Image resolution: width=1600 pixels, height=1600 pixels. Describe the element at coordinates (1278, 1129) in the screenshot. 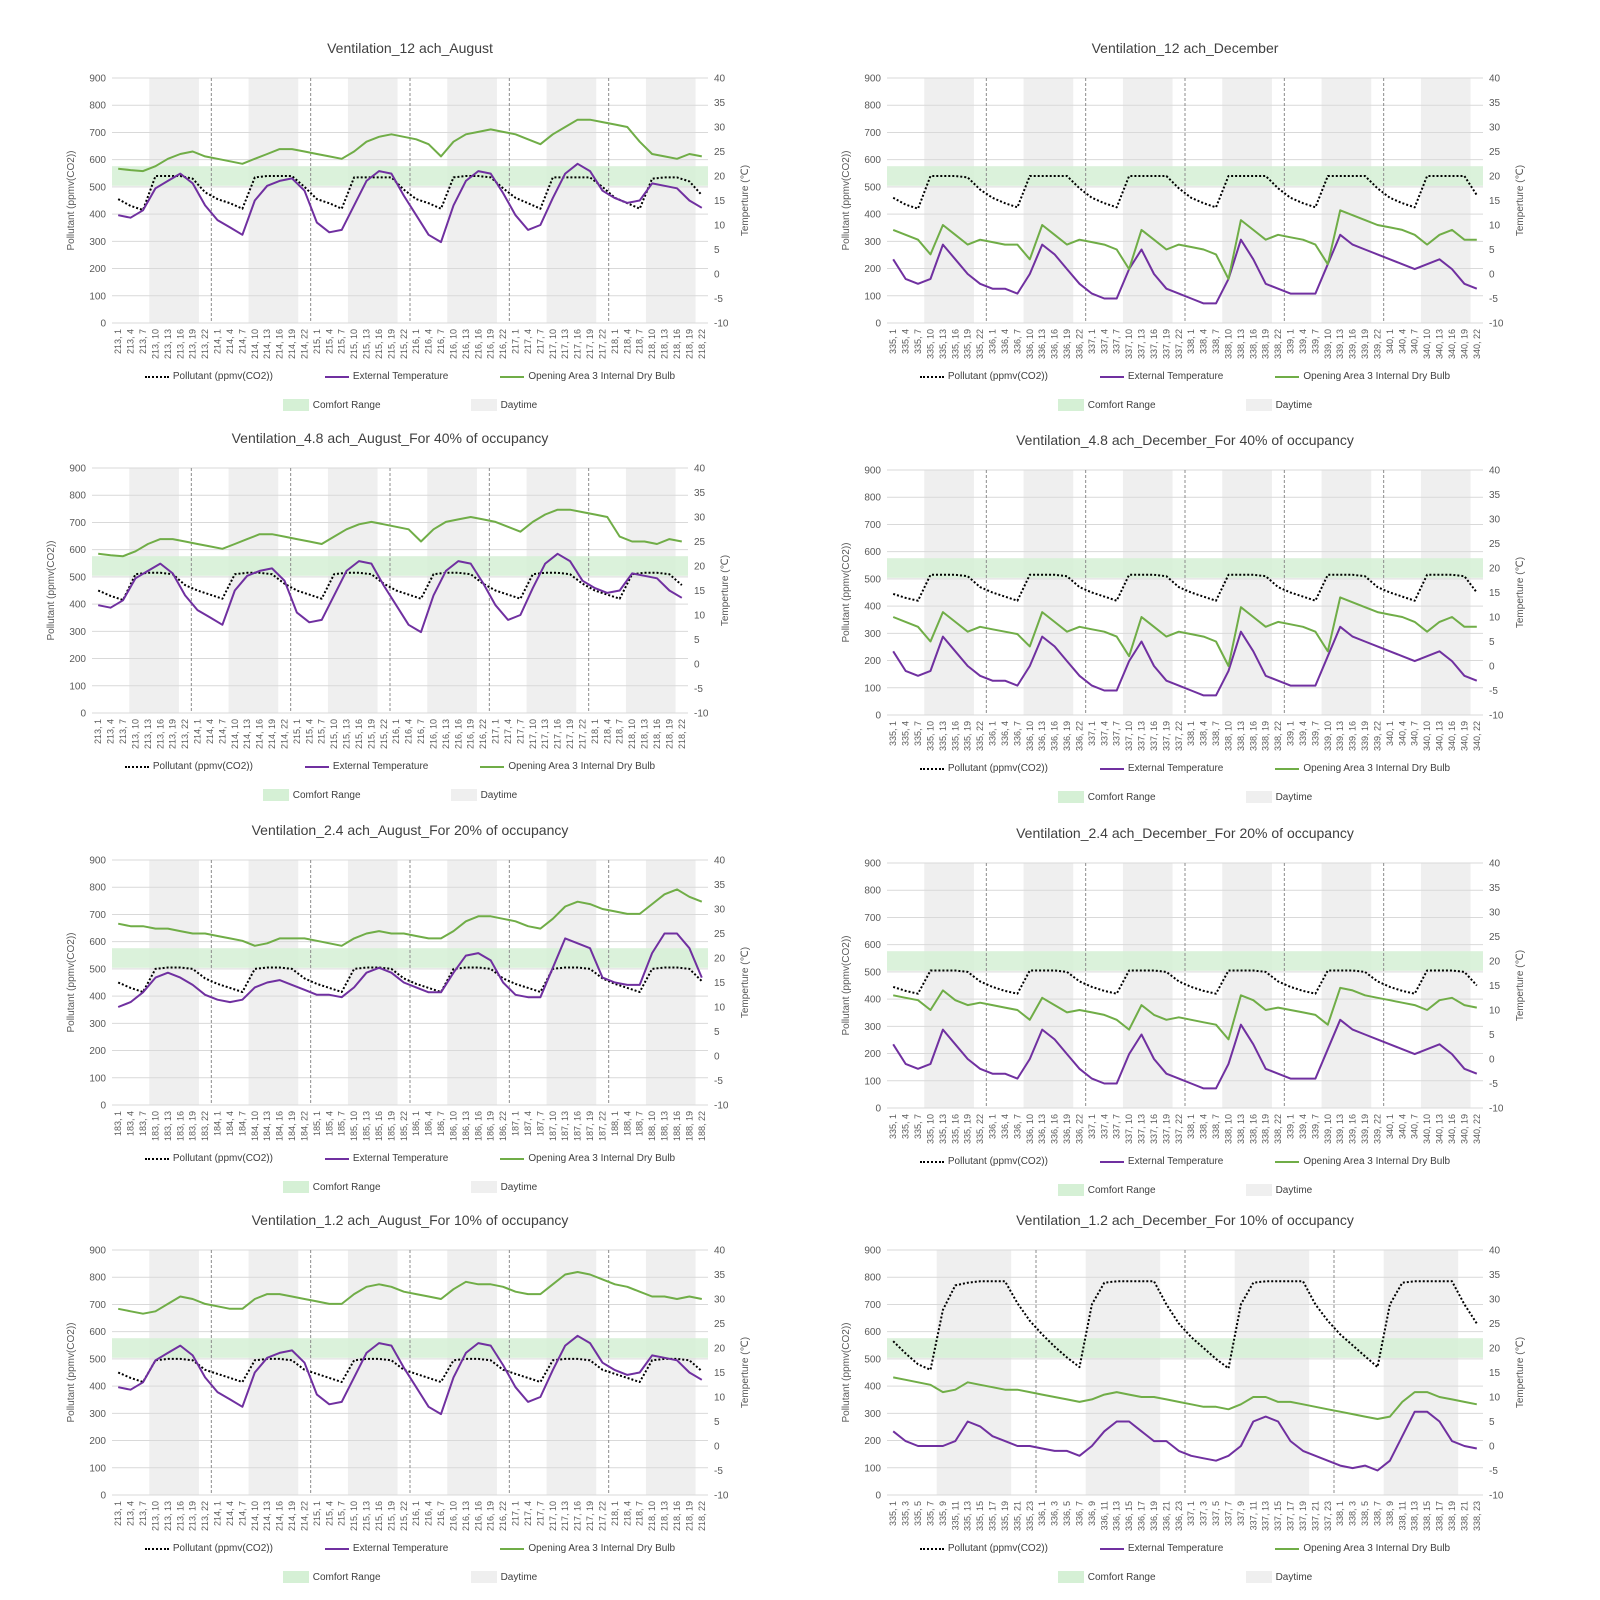

I see `x-tick-label: 338, 22` at that location.